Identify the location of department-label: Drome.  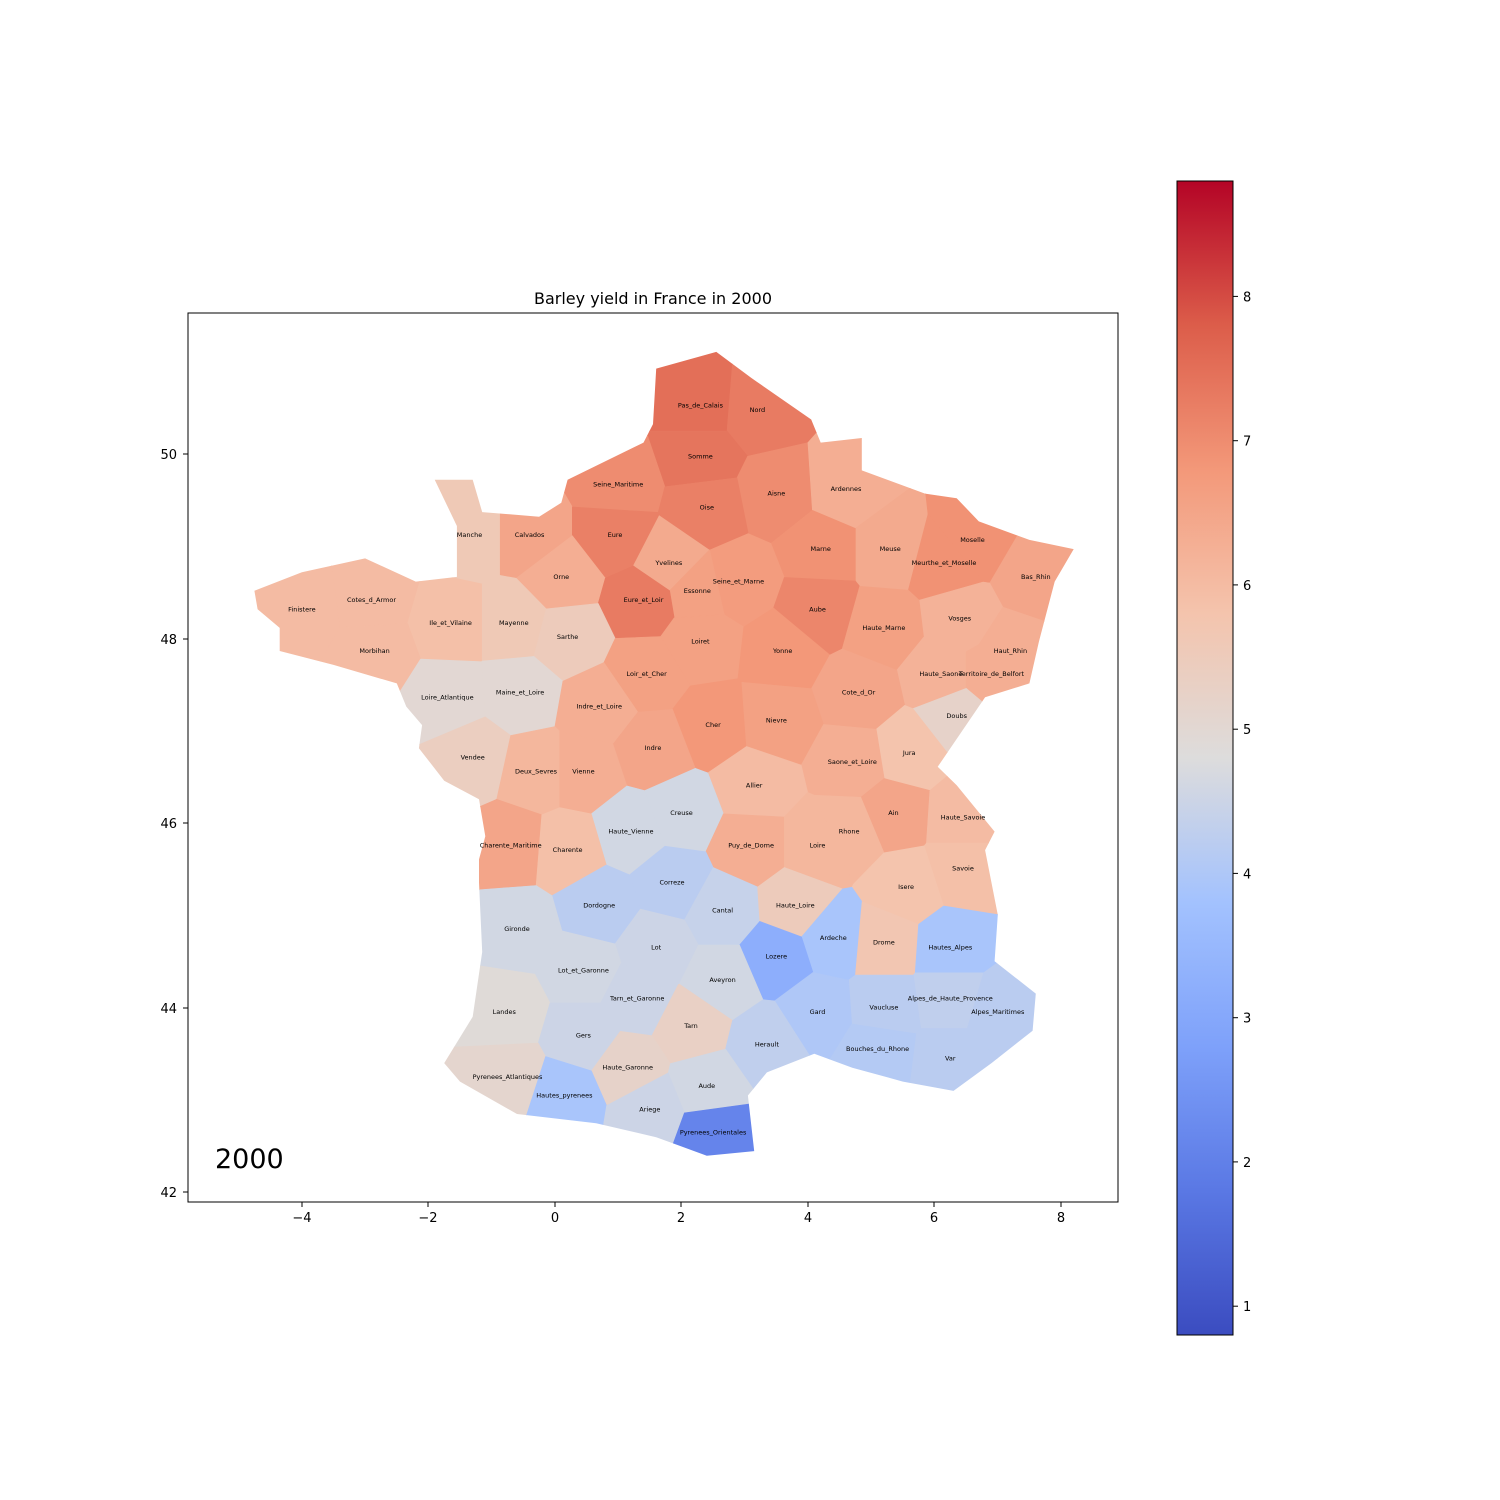
(884, 943).